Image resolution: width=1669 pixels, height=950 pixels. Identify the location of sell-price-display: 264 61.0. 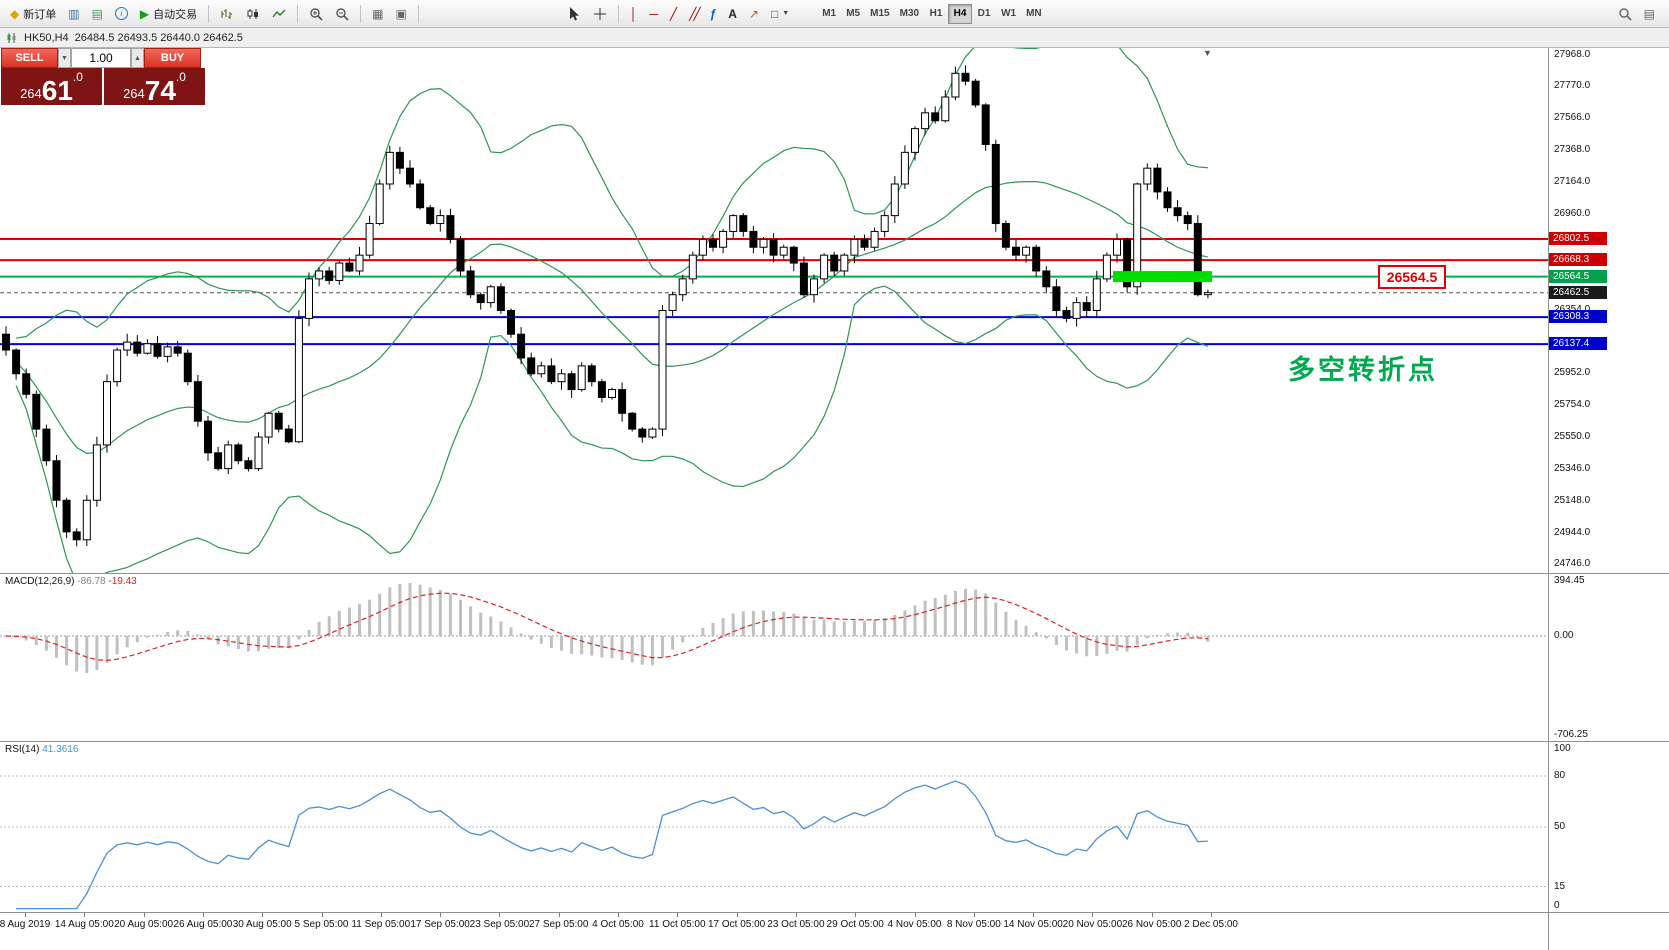
(51, 86).